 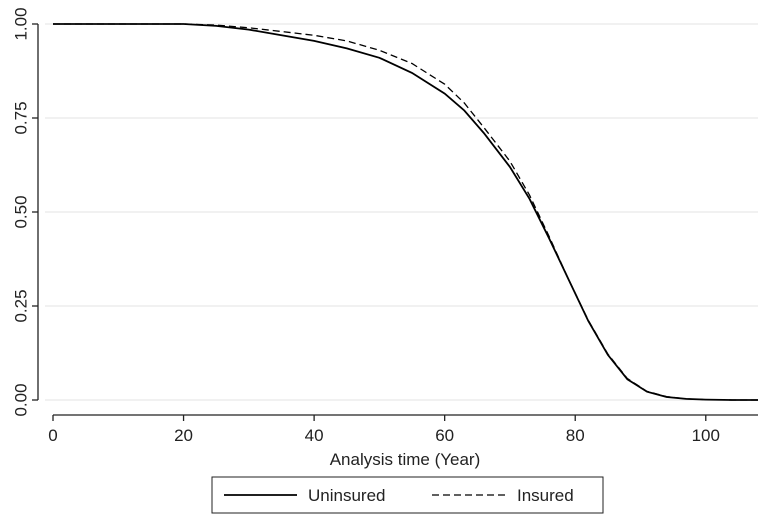 What do you see at coordinates (20, 23) in the screenshot?
I see `y-tick-label: 1.00` at bounding box center [20, 23].